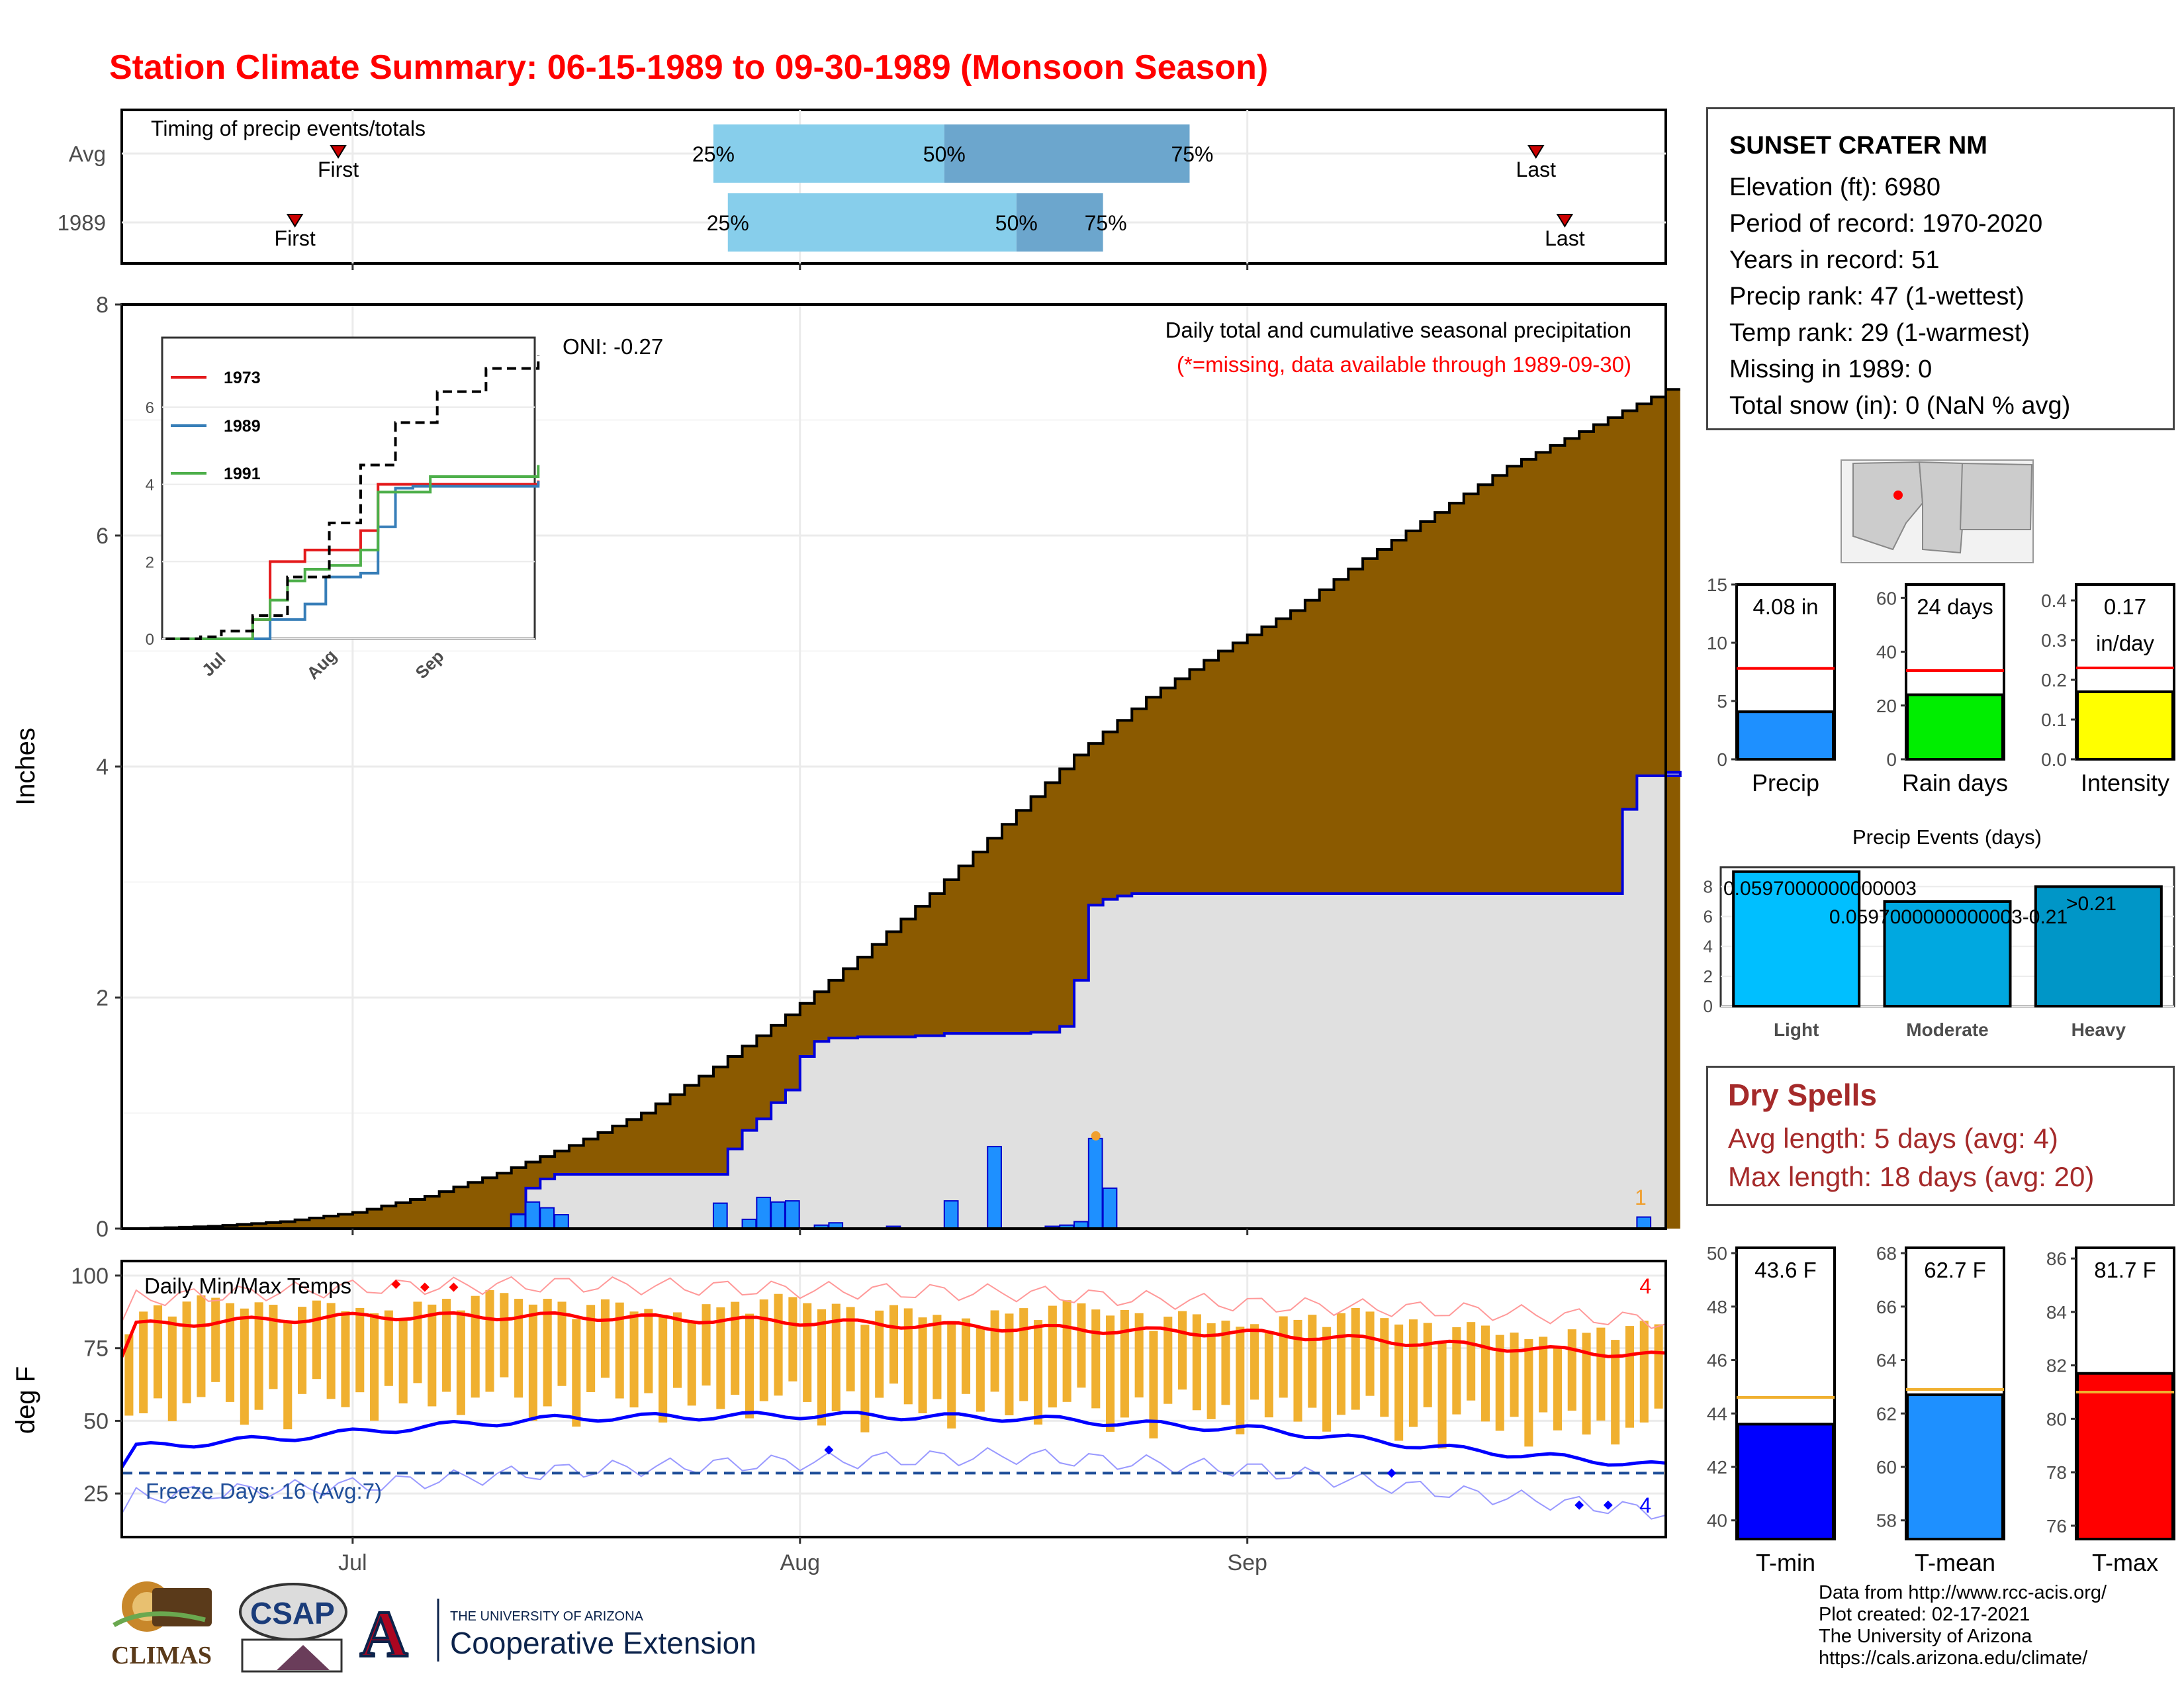 Image resolution: width=2184 pixels, height=1688 pixels. What do you see at coordinates (2054, 759) in the screenshot?
I see `summary-ytick-label: 0.0` at bounding box center [2054, 759].